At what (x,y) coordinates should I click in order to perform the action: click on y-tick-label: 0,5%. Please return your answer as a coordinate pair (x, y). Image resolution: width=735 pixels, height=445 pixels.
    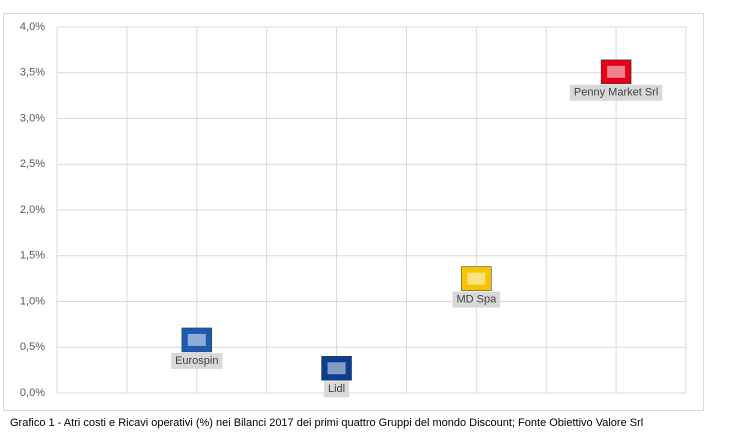
    Looking at the image, I should click on (32, 347).